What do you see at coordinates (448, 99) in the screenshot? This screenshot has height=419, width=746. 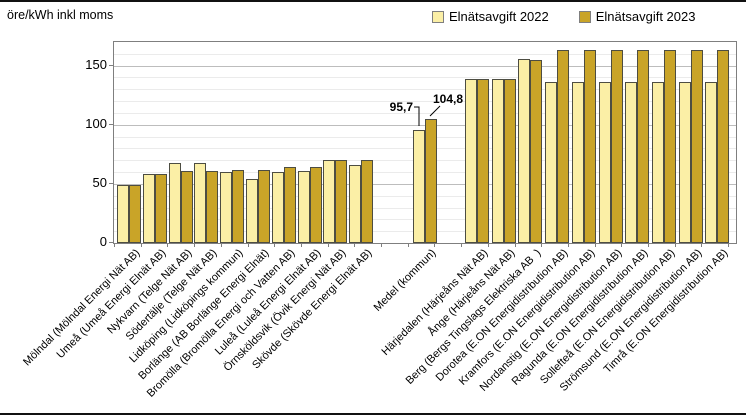 I see `data-label-medel-2023: 104,8` at bounding box center [448, 99].